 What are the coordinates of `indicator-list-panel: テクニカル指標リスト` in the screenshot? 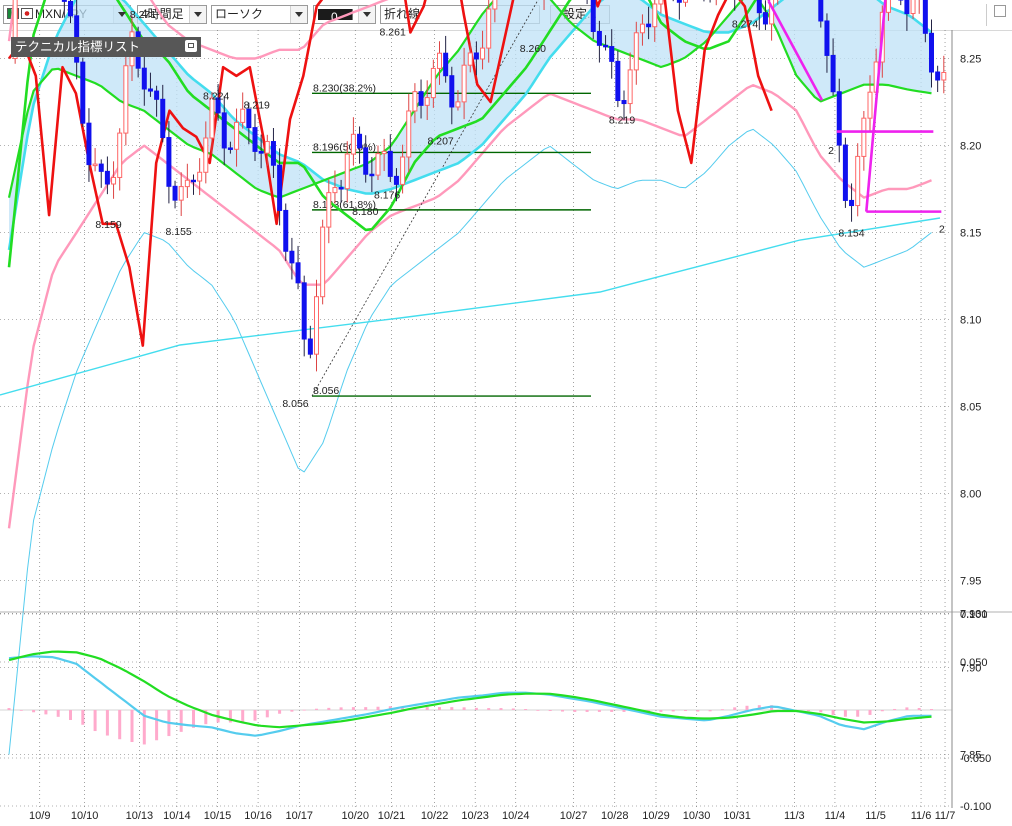 It's located at (106, 47).